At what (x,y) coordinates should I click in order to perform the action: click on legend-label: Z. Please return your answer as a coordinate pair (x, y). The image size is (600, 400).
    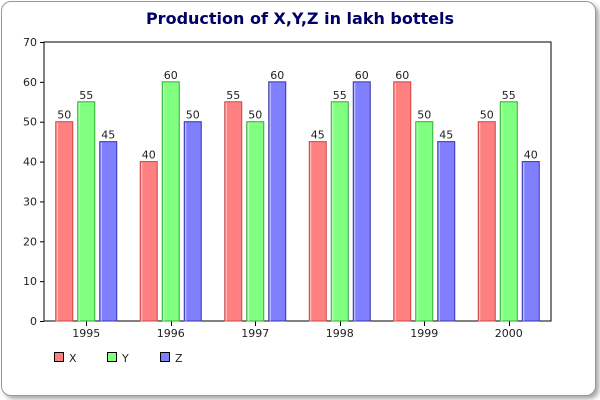
    Looking at the image, I should click on (179, 358).